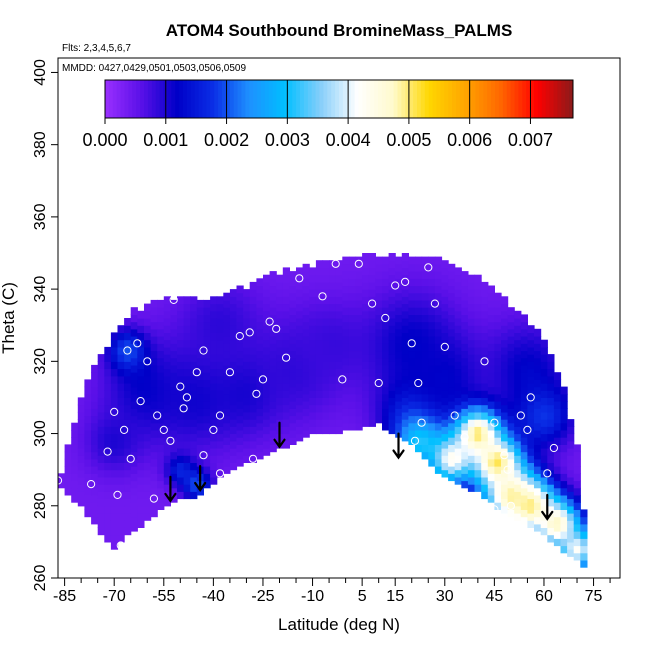 This screenshot has height=650, width=650. Describe the element at coordinates (40, 433) in the screenshot. I see `y-tick-label: 300` at that location.